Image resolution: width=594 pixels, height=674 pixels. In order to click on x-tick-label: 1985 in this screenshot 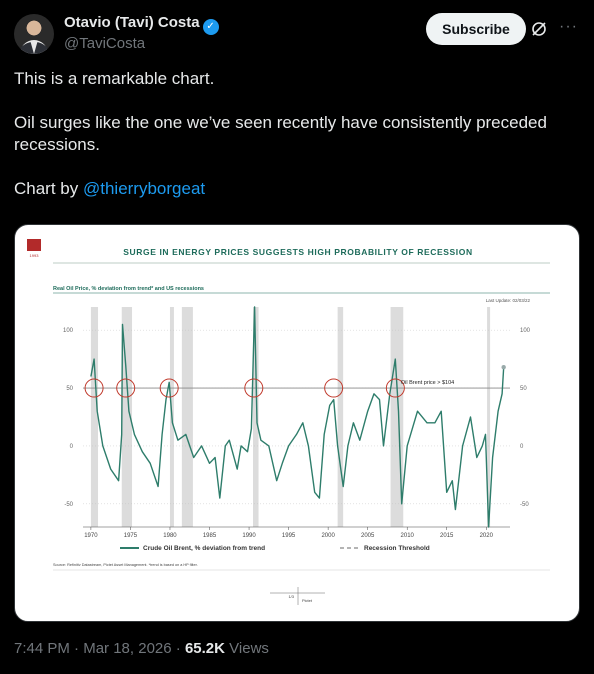, I will do `click(210, 536)`.